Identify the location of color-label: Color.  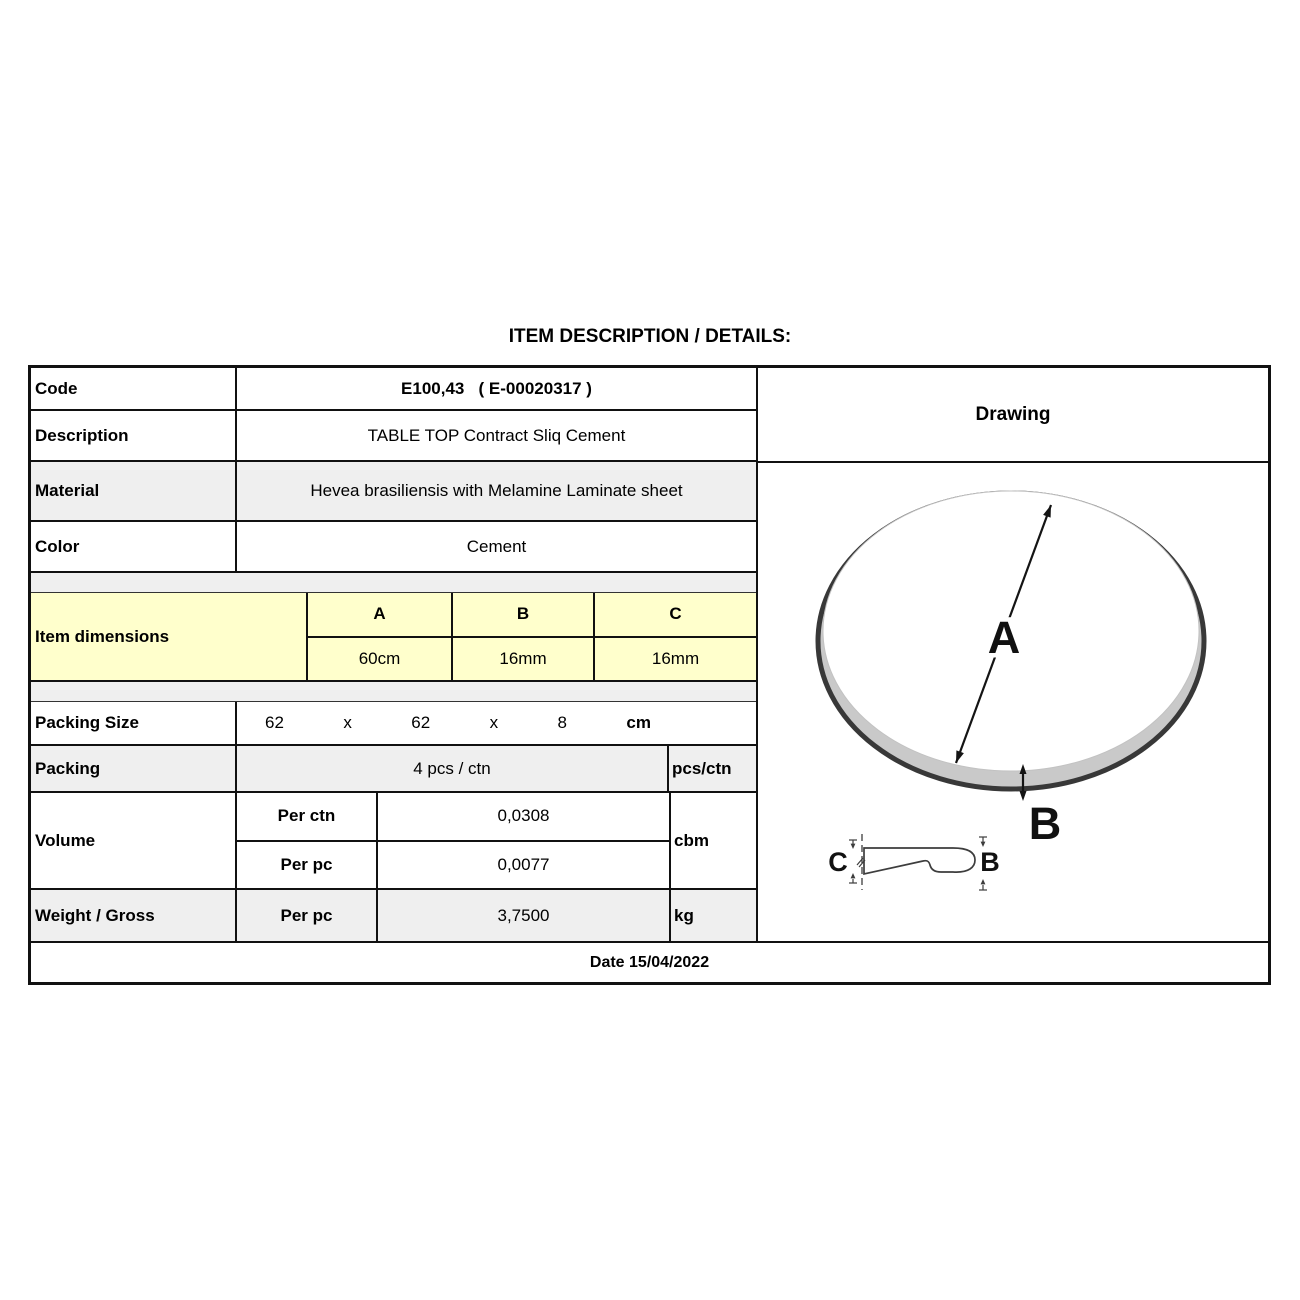
(134, 546).